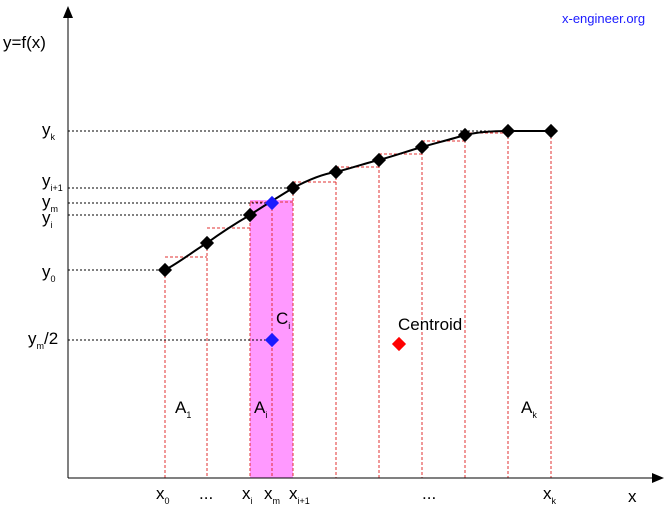 The height and width of the screenshot is (512, 672). What do you see at coordinates (399, 344) in the screenshot?
I see `centroid-marker` at bounding box center [399, 344].